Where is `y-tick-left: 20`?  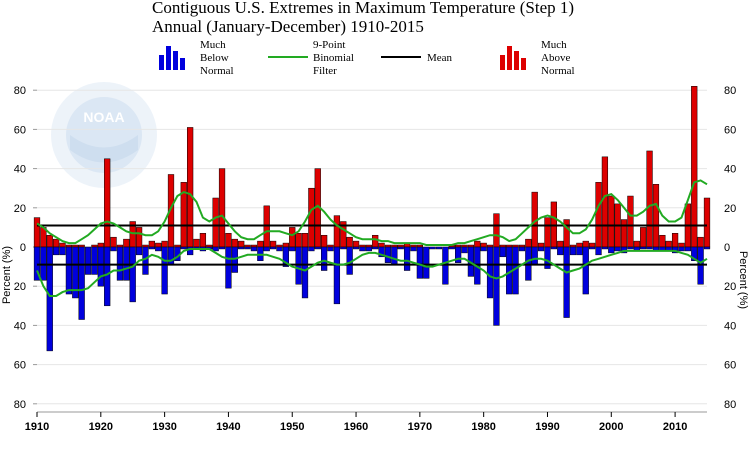
y-tick-left: 20 is located at coordinates (20, 209).